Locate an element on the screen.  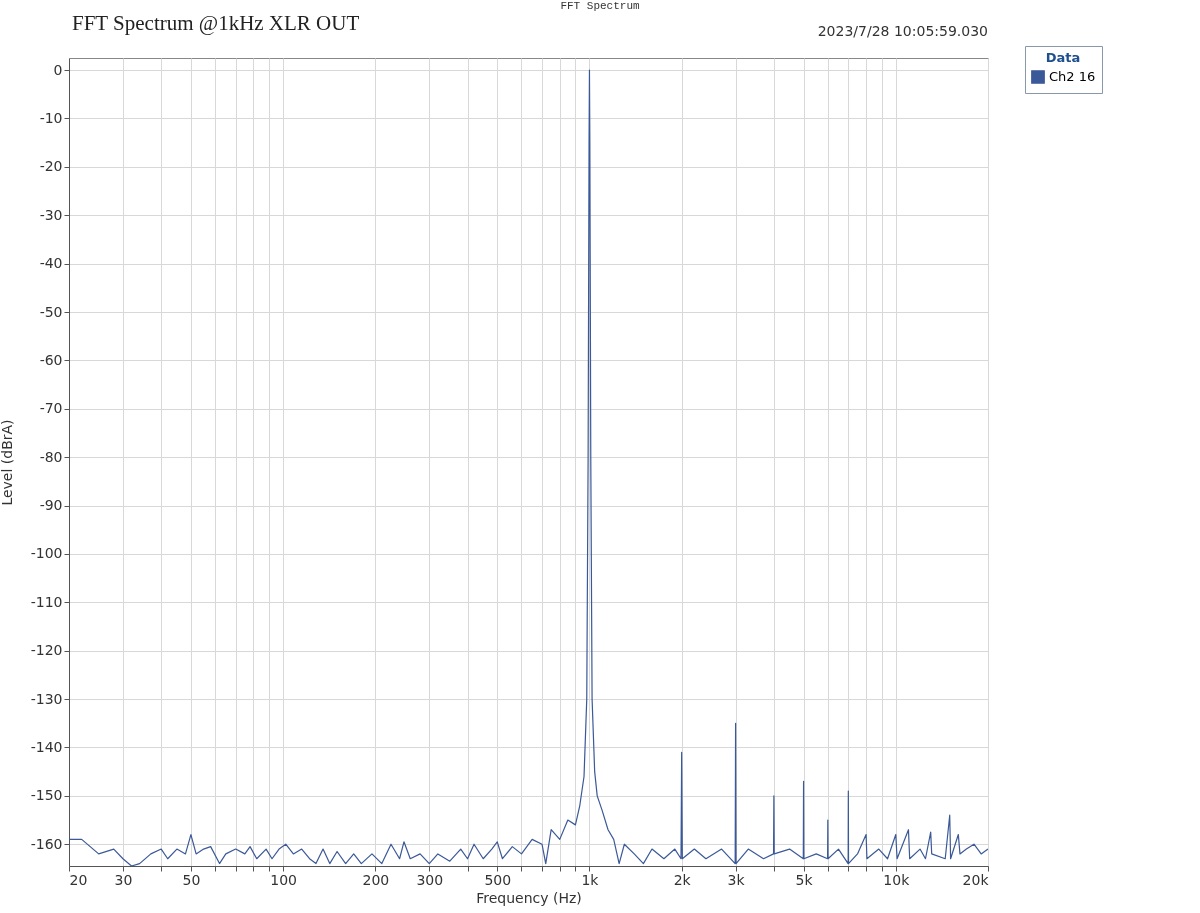
y-tick-label: -160 is located at coordinates (46, 843).